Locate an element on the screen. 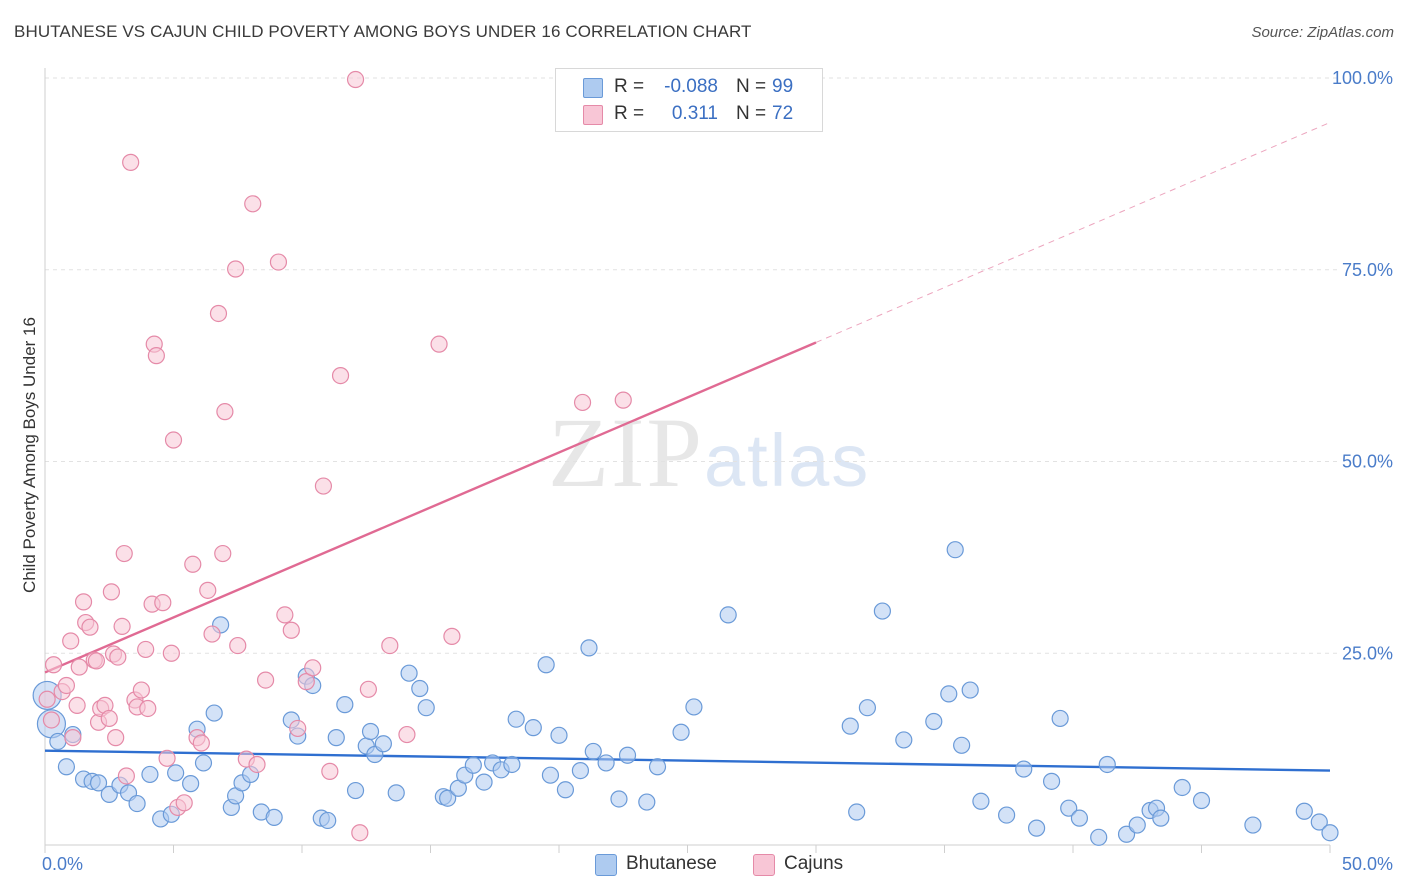  y-tick-label: 50.0% is located at coordinates (1367, 462).